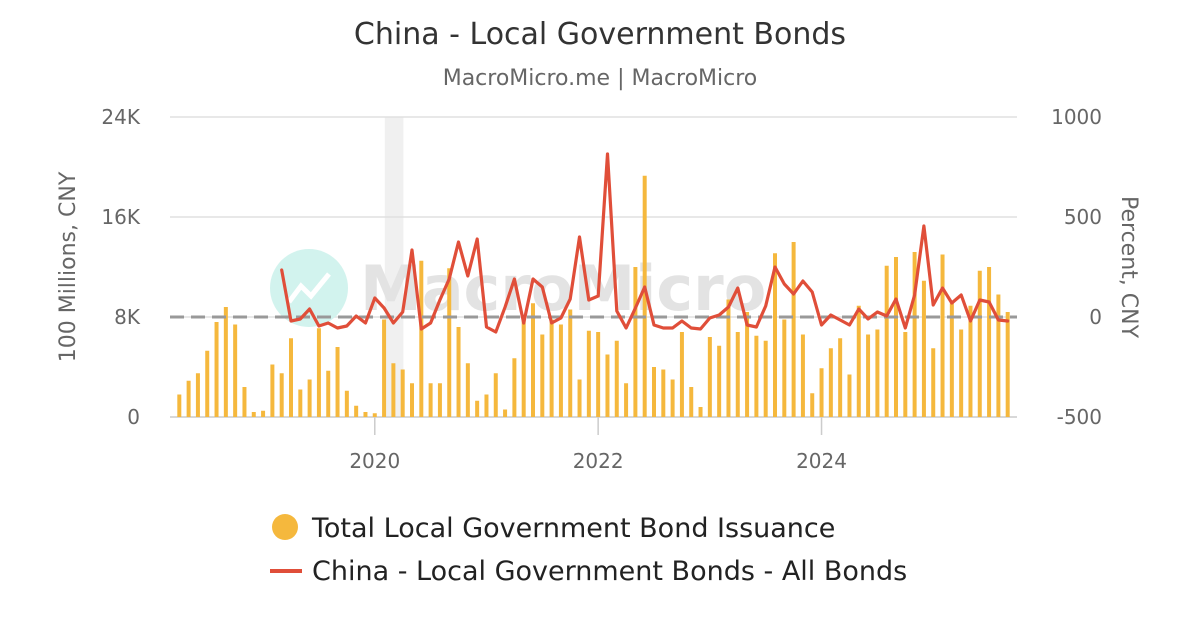 Image resolution: width=1200 pixels, height=630 pixels. I want to click on right-tick-label: 500, so click(1083, 217).